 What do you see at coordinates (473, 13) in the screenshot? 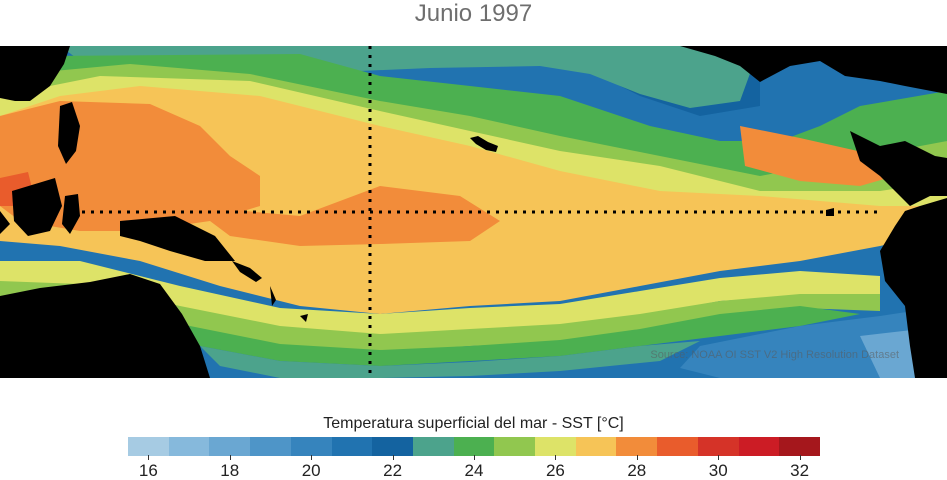
I see `map-title: Junio 1997` at bounding box center [473, 13].